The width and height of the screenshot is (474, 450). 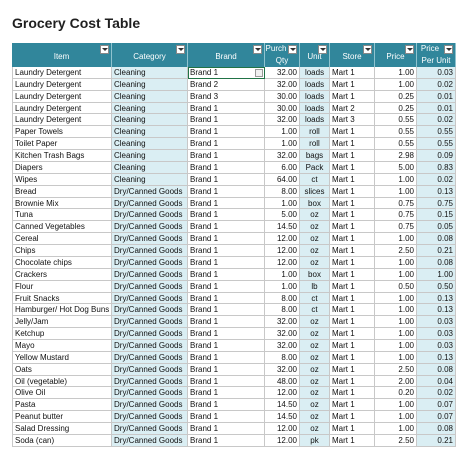 What do you see at coordinates (282, 108) in the screenshot?
I see `table-cell: 30.00` at bounding box center [282, 108].